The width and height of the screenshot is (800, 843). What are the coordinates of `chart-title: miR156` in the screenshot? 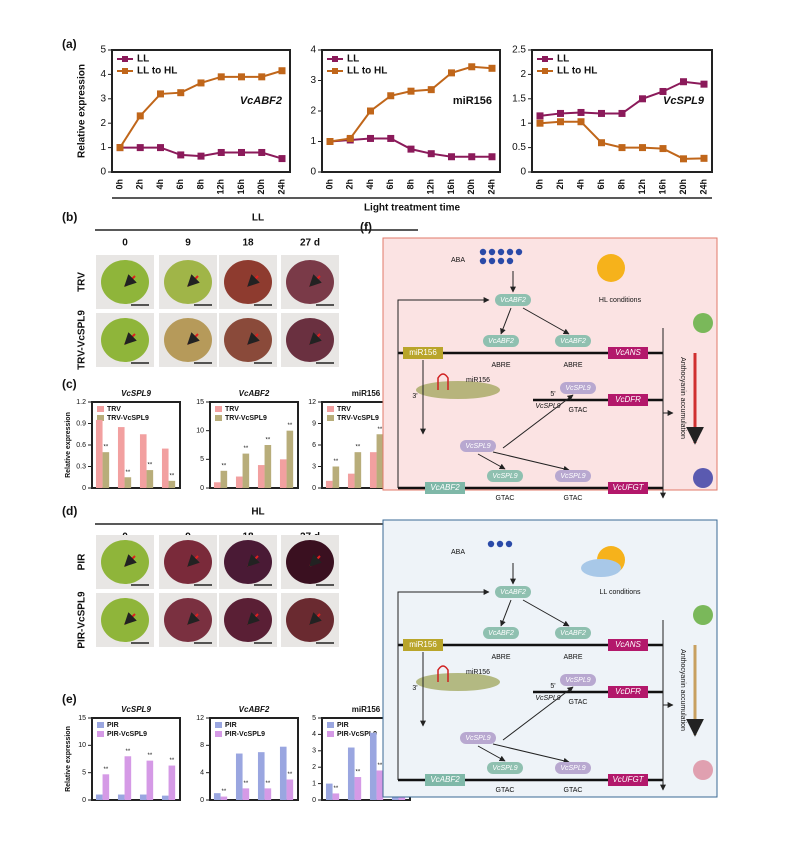 It's located at (366, 393).